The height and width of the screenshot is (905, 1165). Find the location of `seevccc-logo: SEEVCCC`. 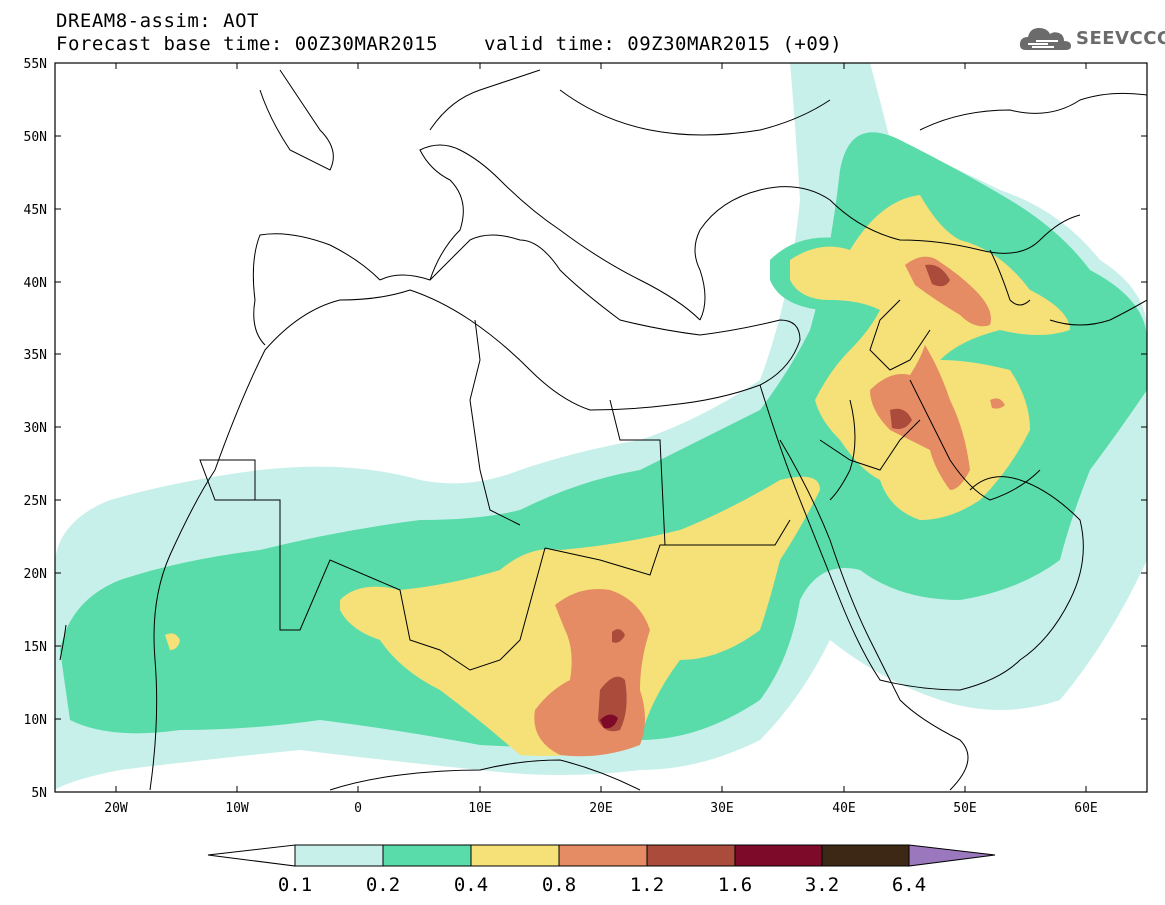

seevccc-logo: SEEVCCC is located at coordinates (1091, 39).